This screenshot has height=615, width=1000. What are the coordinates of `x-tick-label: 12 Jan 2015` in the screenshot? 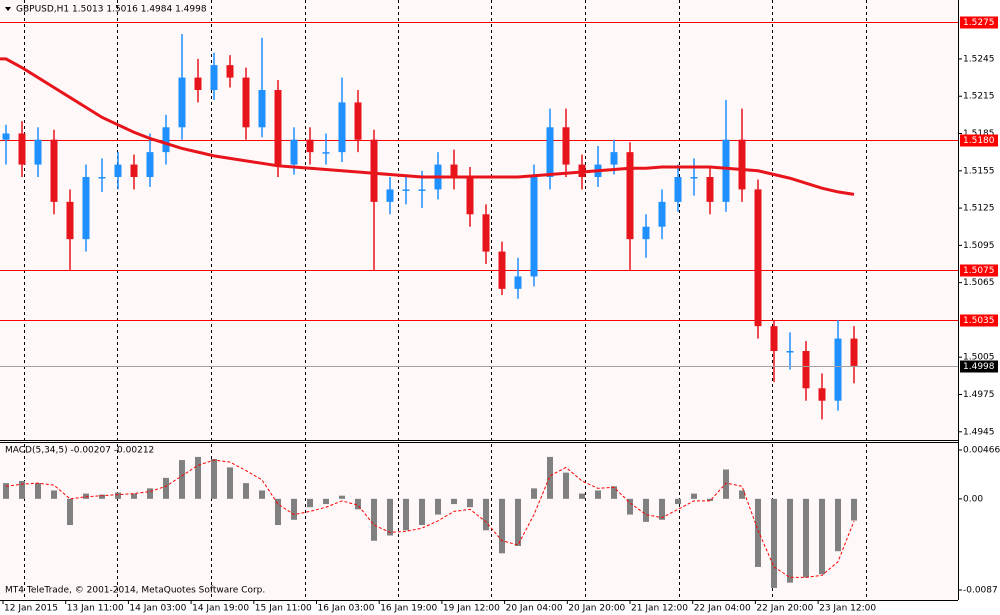 It's located at (31, 609).